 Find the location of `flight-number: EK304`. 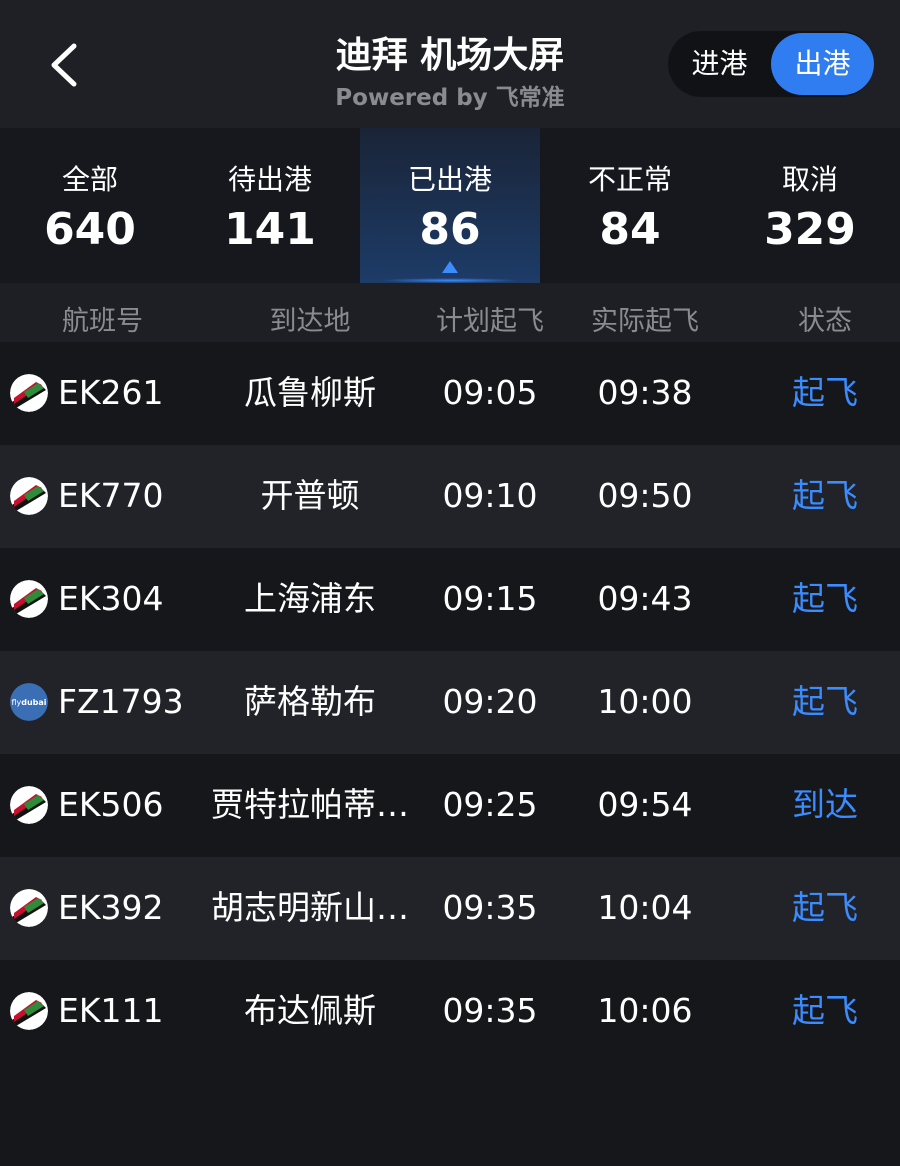

flight-number: EK304 is located at coordinates (111, 598).